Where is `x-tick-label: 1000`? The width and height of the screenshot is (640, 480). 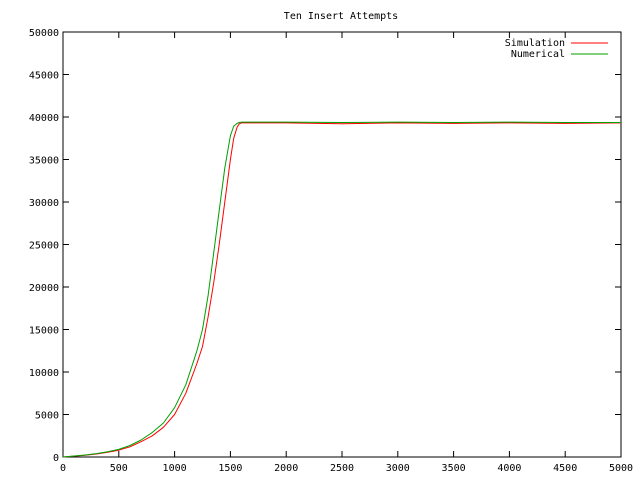
x-tick-label: 1000 is located at coordinates (175, 468).